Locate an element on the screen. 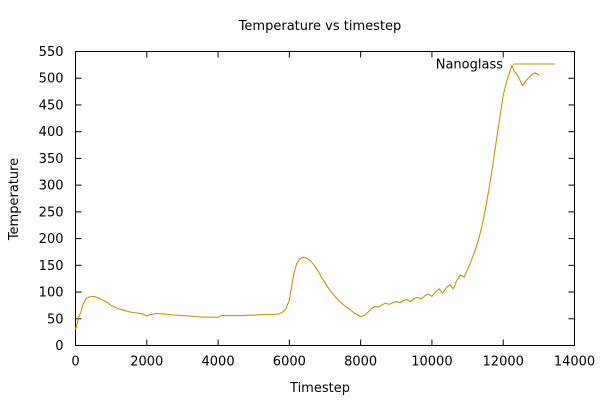 This screenshot has width=600, height=400. x-tick-label: 0 is located at coordinates (75, 362).